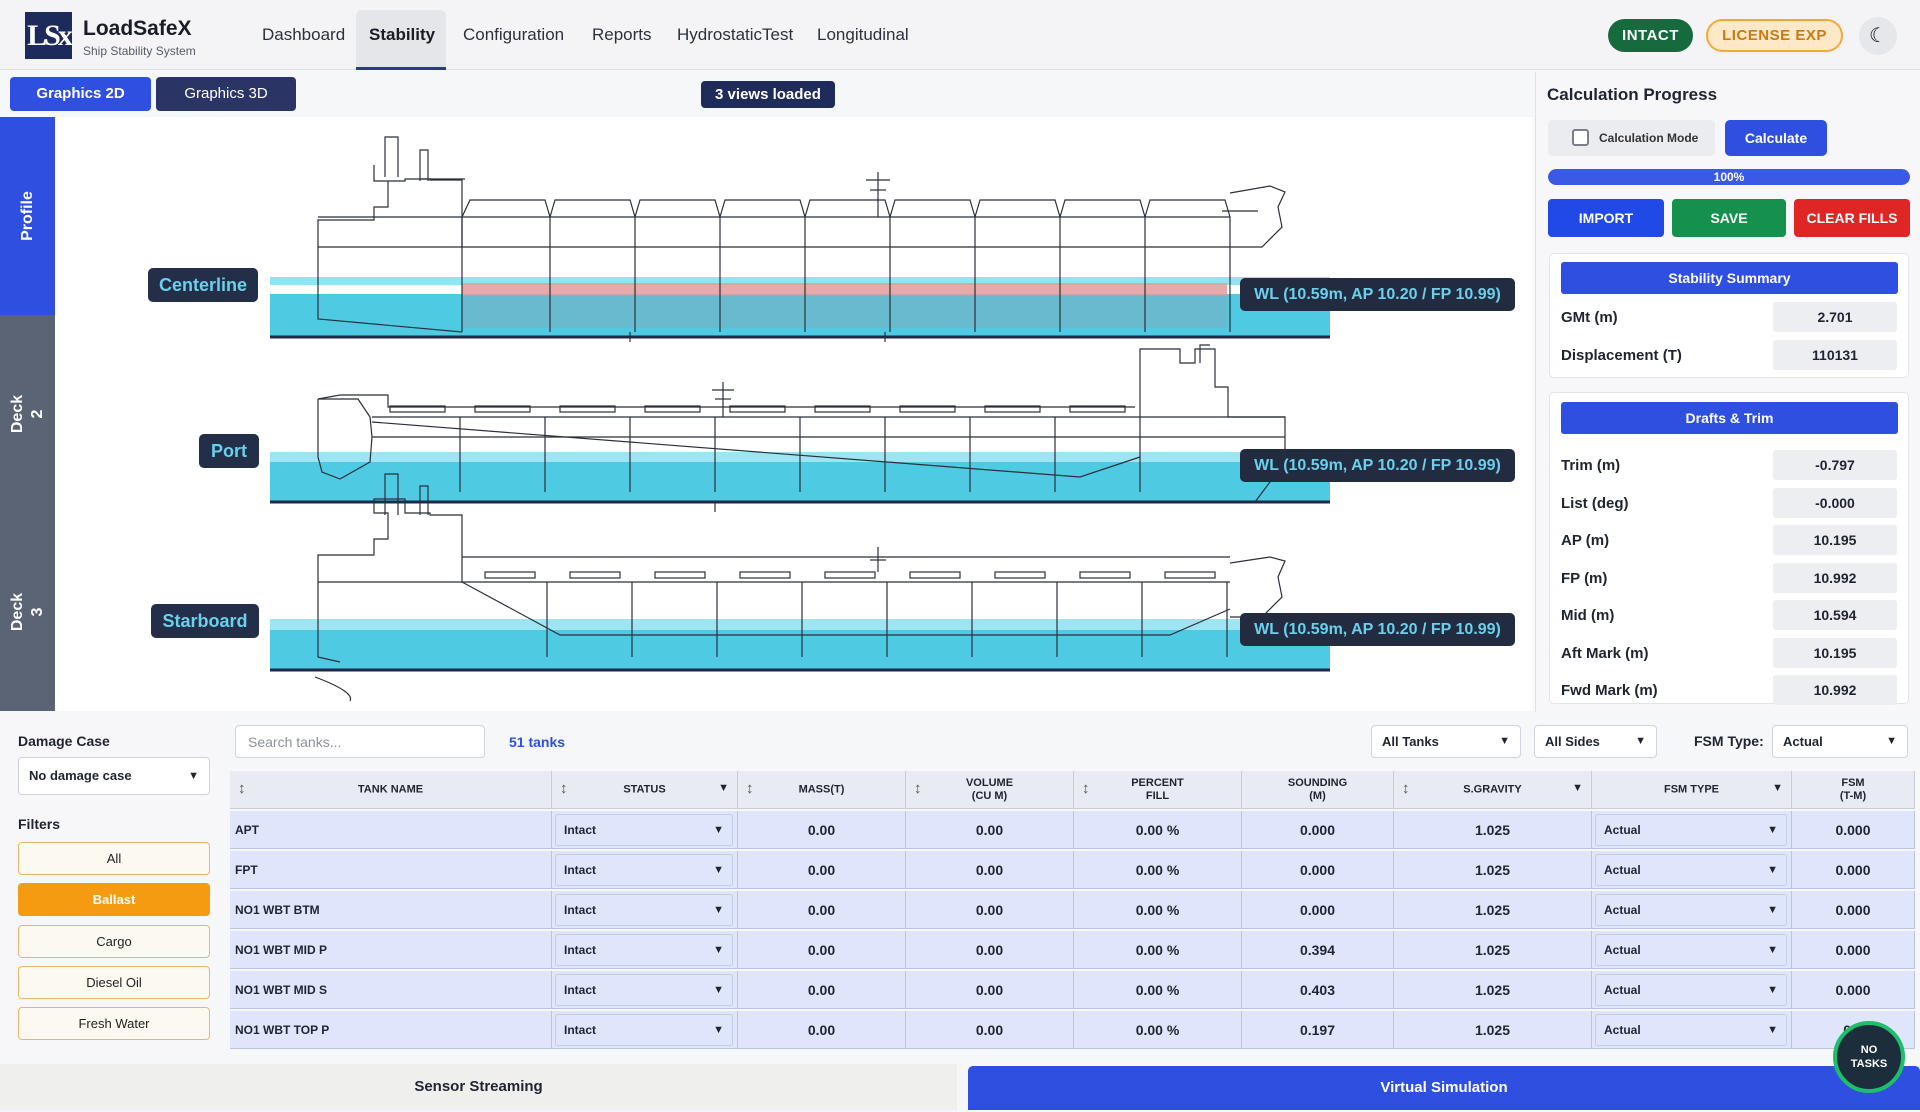  Describe the element at coordinates (402, 34) in the screenshot. I see `nav-stability: Stability` at that location.